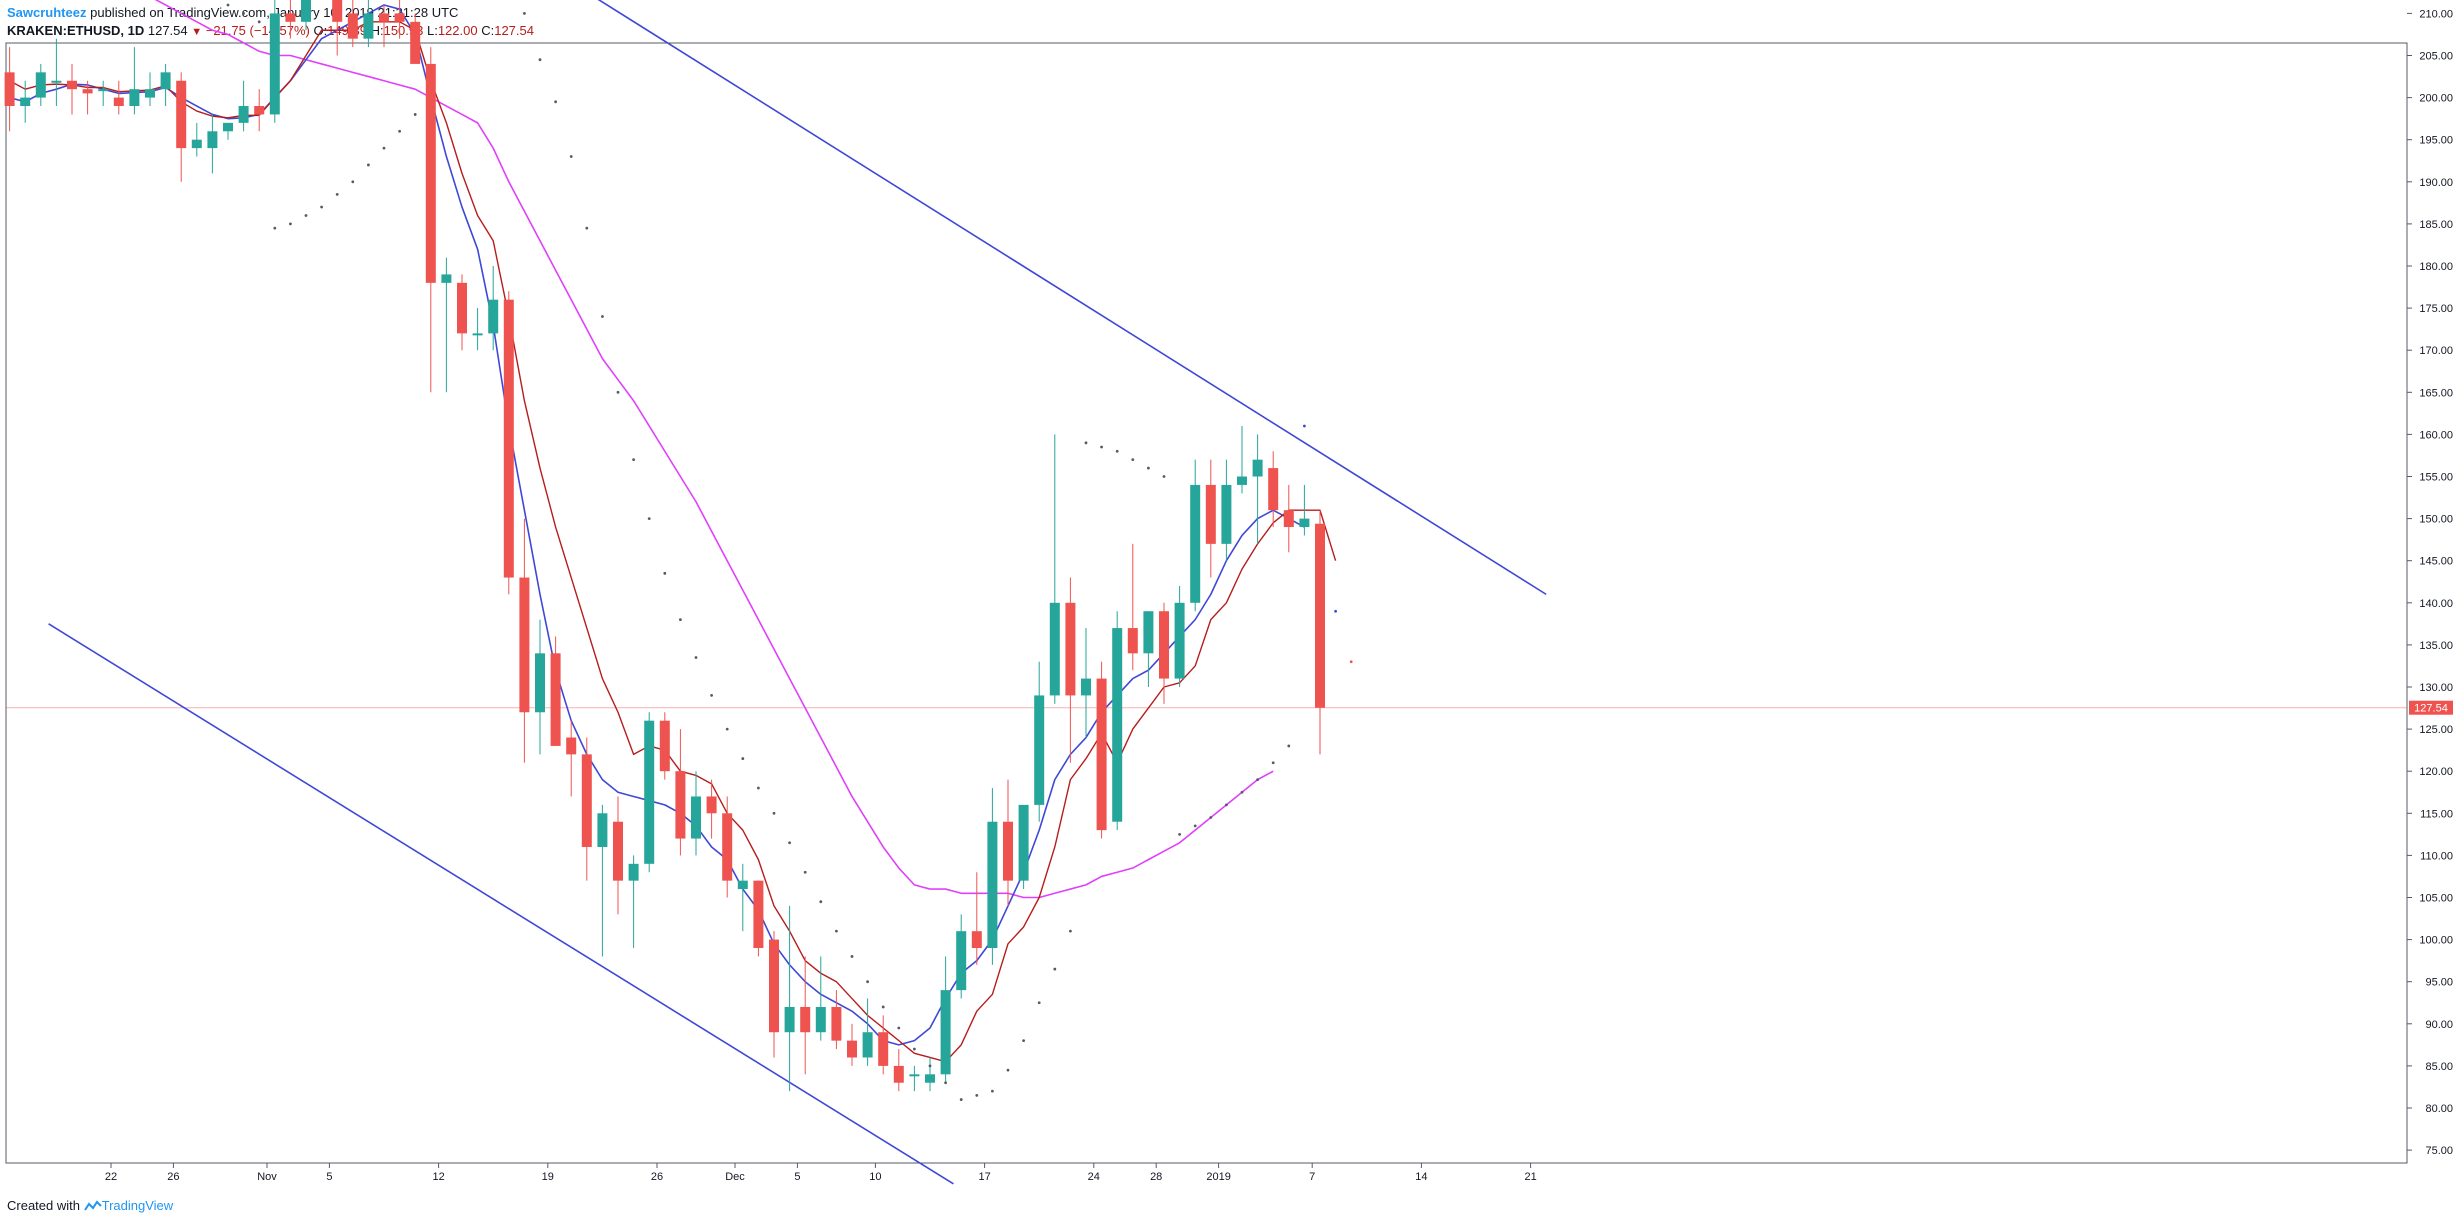 The width and height of the screenshot is (2464, 1222). I want to click on close-label: C:, so click(488, 30).